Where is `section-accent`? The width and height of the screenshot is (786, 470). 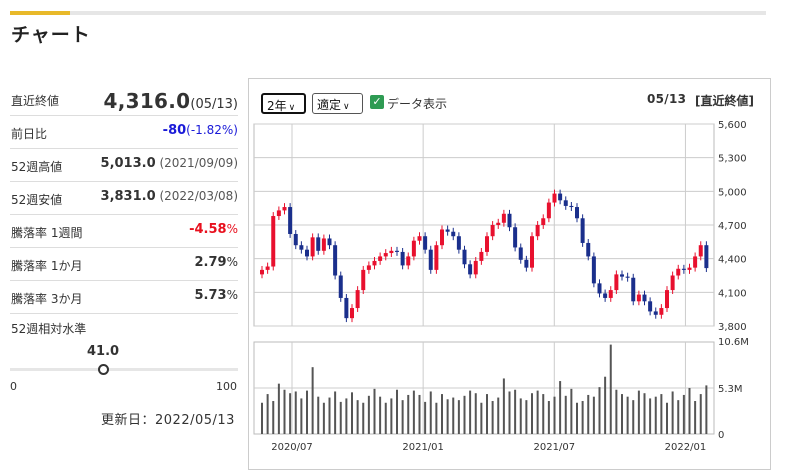 section-accent is located at coordinates (40, 13).